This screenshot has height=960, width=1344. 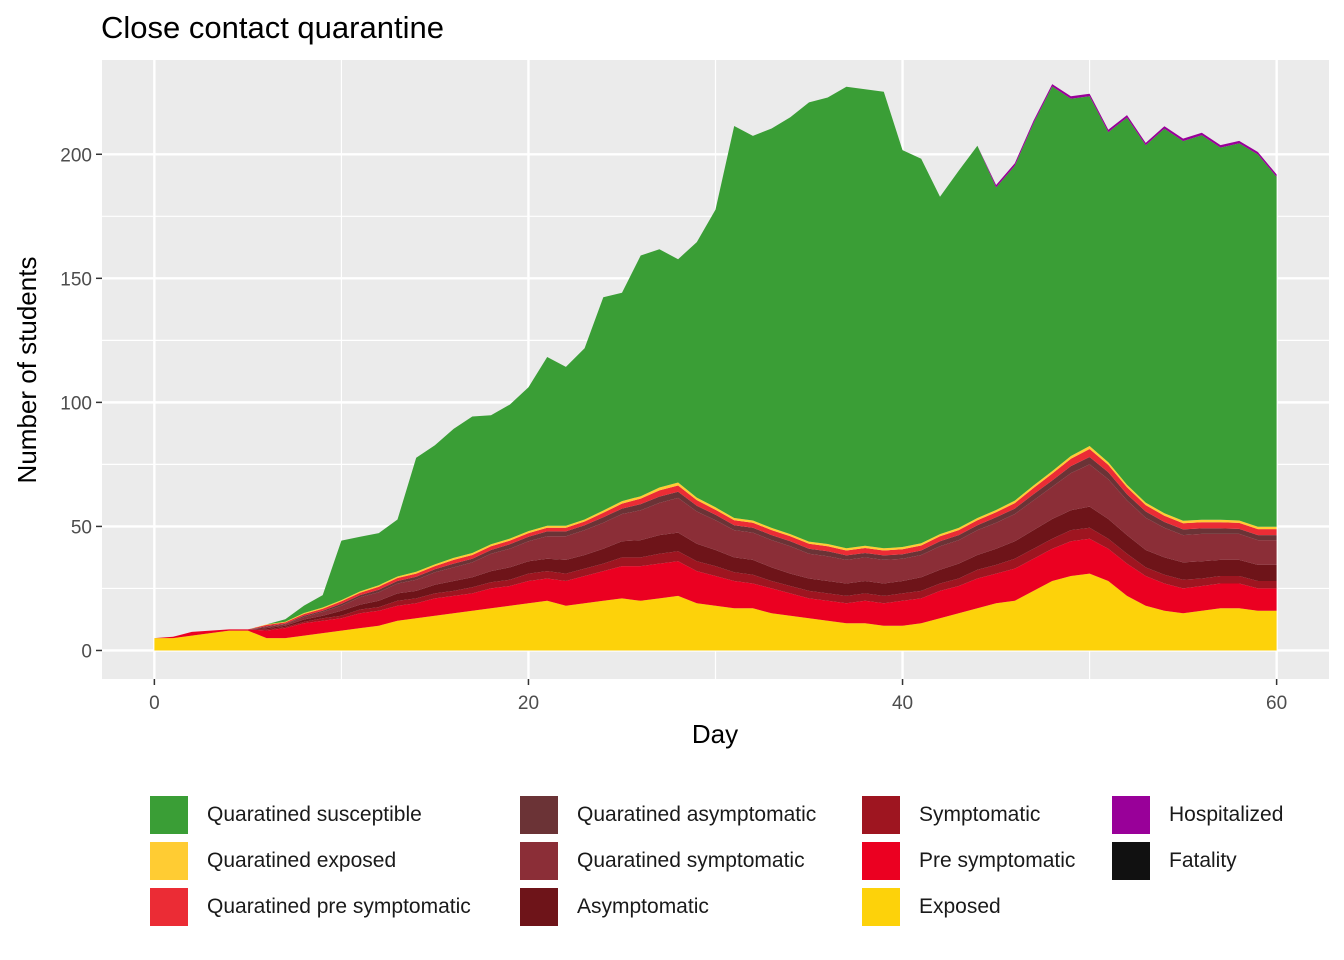 I want to click on legend-item: Quaratined symptomatic, so click(x=689, y=861).